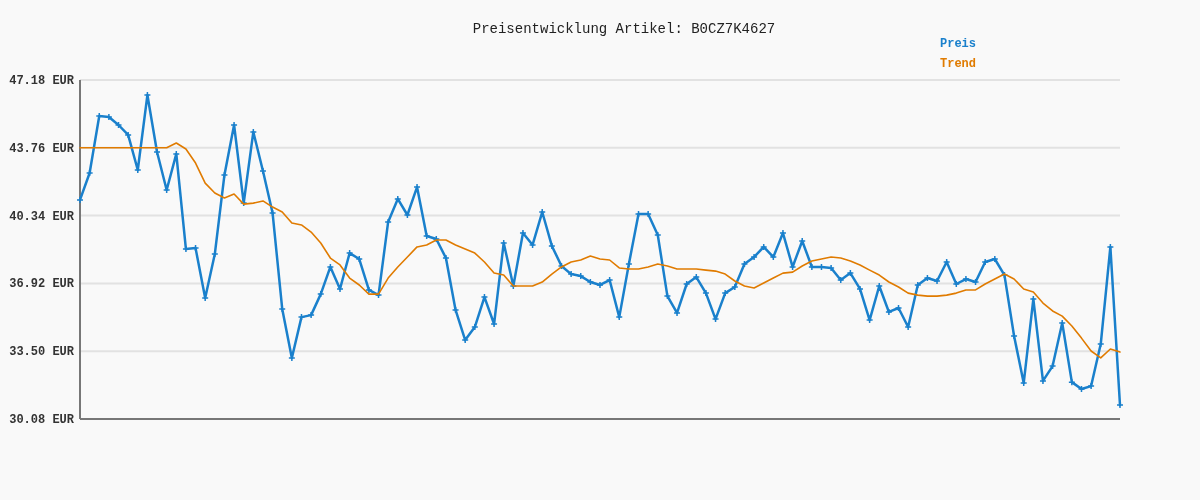 The image size is (1200, 500). Describe the element at coordinates (42, 216) in the screenshot. I see `y-tick-label: 40.34 EUR` at that location.